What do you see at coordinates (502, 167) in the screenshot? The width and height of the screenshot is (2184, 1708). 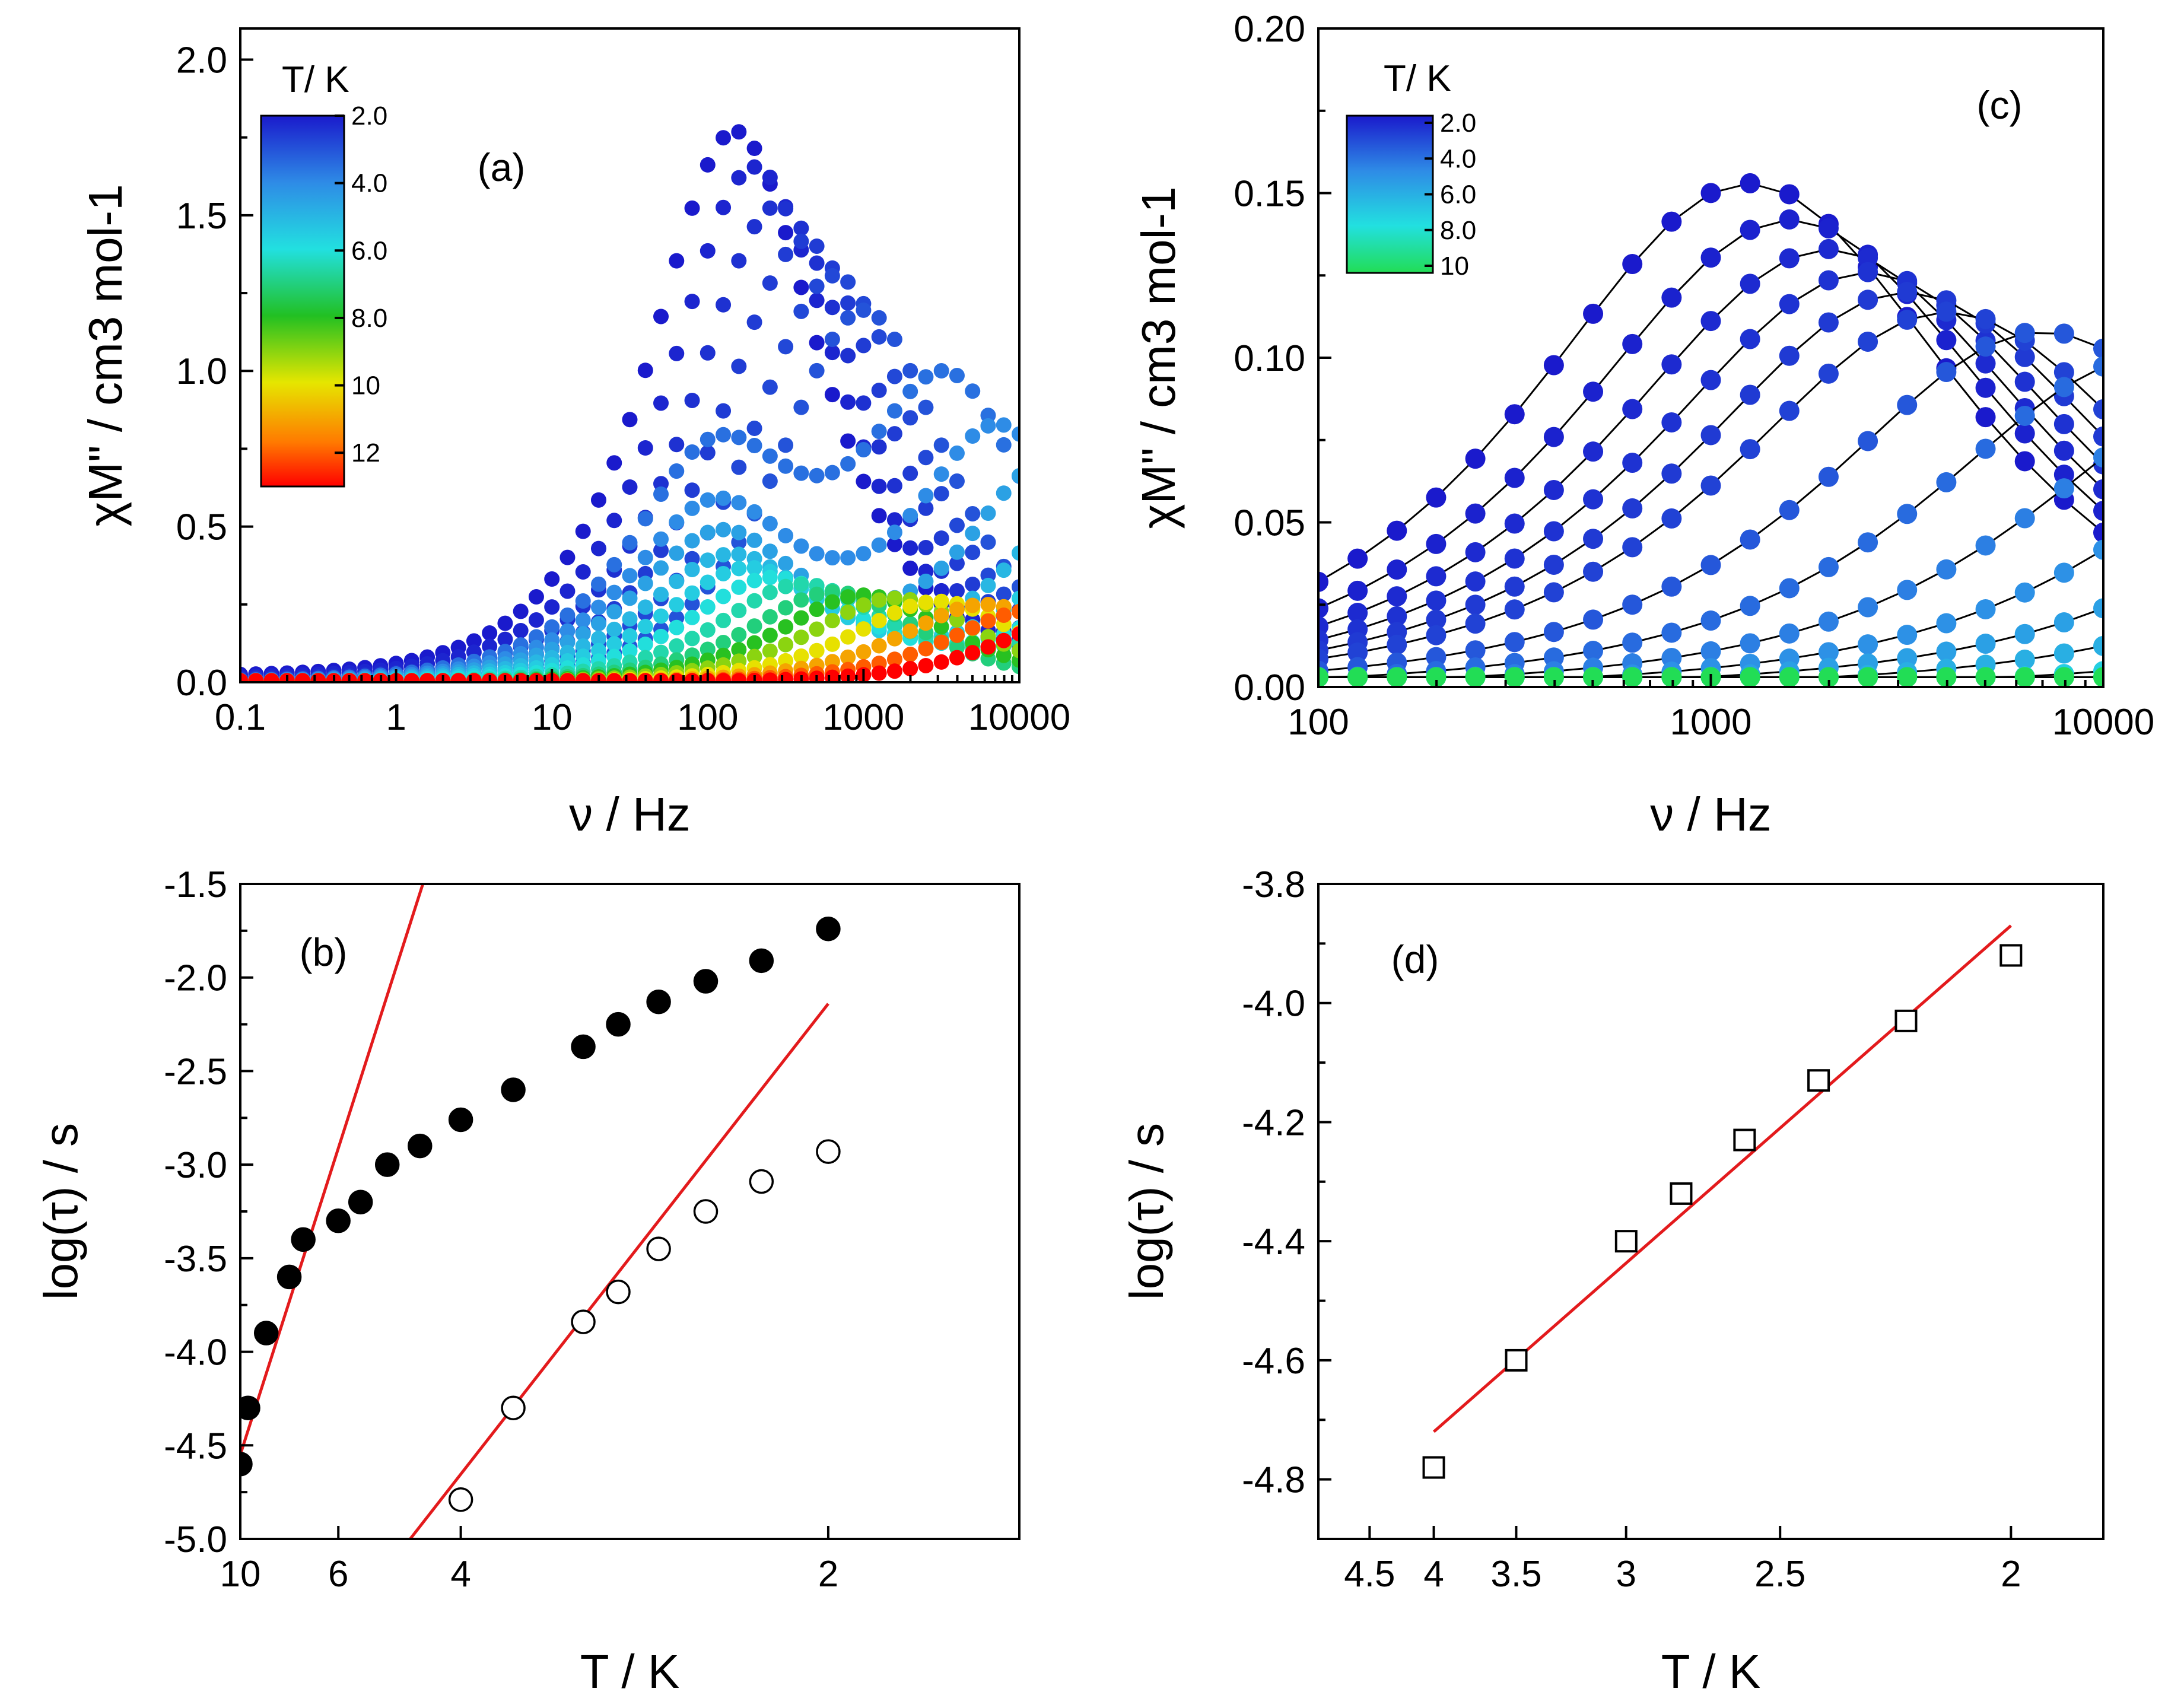 I see `panel-label: (a)` at bounding box center [502, 167].